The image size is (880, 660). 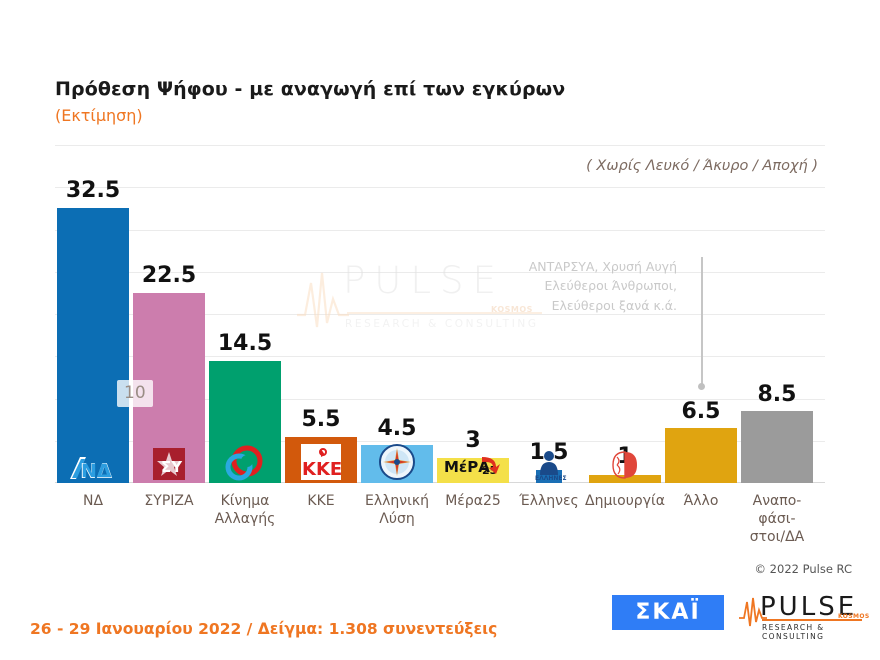 What do you see at coordinates (602, 266) in the screenshot?
I see `annotation-line-1: ΑΝΤΑΡΣΥΑ, Χρυσή Αυγή` at bounding box center [602, 266].